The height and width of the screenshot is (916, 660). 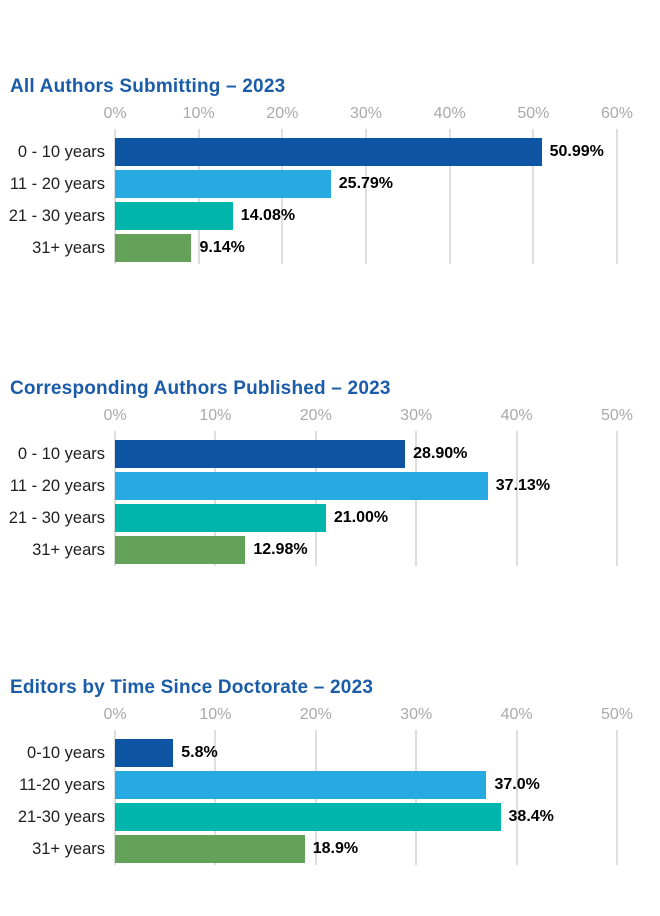 What do you see at coordinates (531, 816) in the screenshot?
I see `value-label: 38.4%` at bounding box center [531, 816].